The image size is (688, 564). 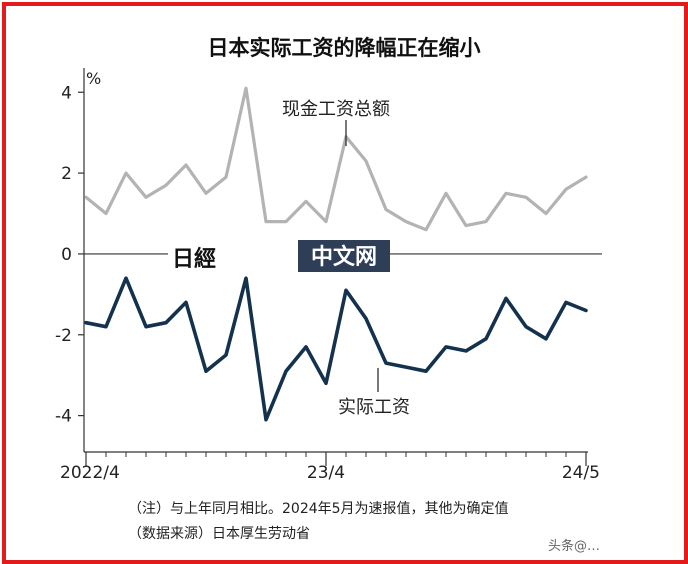 I want to click on series-label-cash-wages: 现金工资总额, so click(x=336, y=109).